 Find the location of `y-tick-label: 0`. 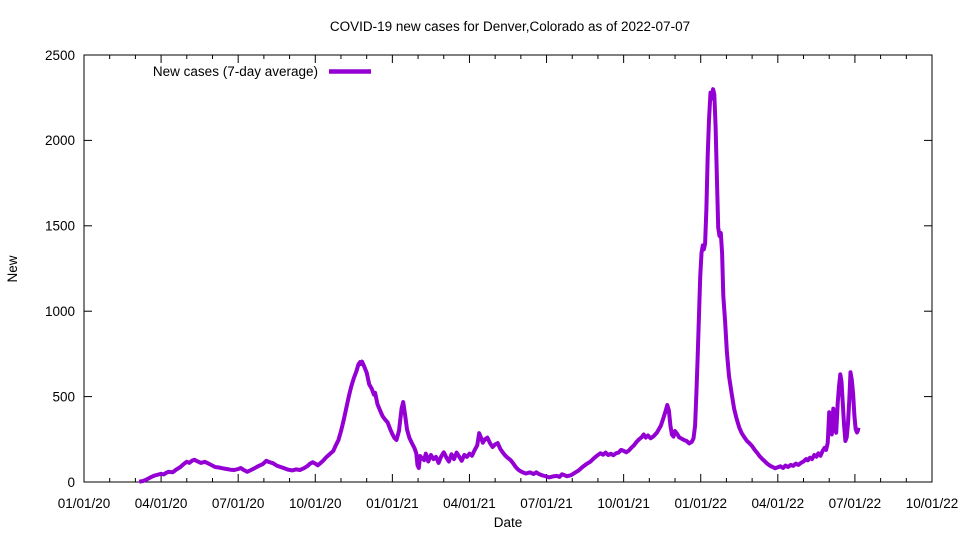

y-tick-label: 0 is located at coordinates (71, 482).